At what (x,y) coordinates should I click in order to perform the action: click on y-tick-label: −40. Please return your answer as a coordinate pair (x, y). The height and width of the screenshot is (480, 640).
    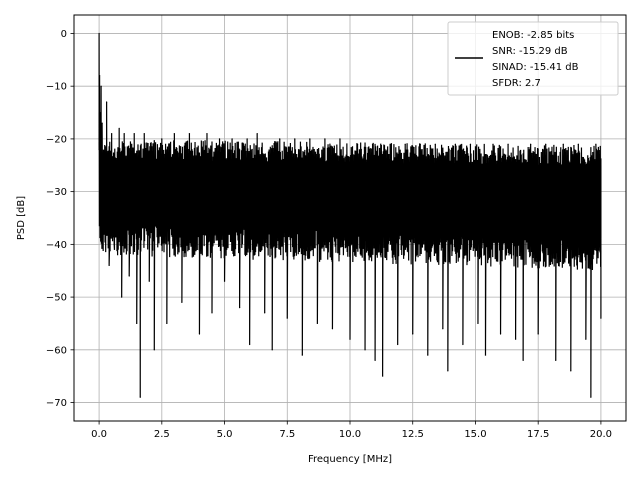
    Looking at the image, I should click on (56, 245).